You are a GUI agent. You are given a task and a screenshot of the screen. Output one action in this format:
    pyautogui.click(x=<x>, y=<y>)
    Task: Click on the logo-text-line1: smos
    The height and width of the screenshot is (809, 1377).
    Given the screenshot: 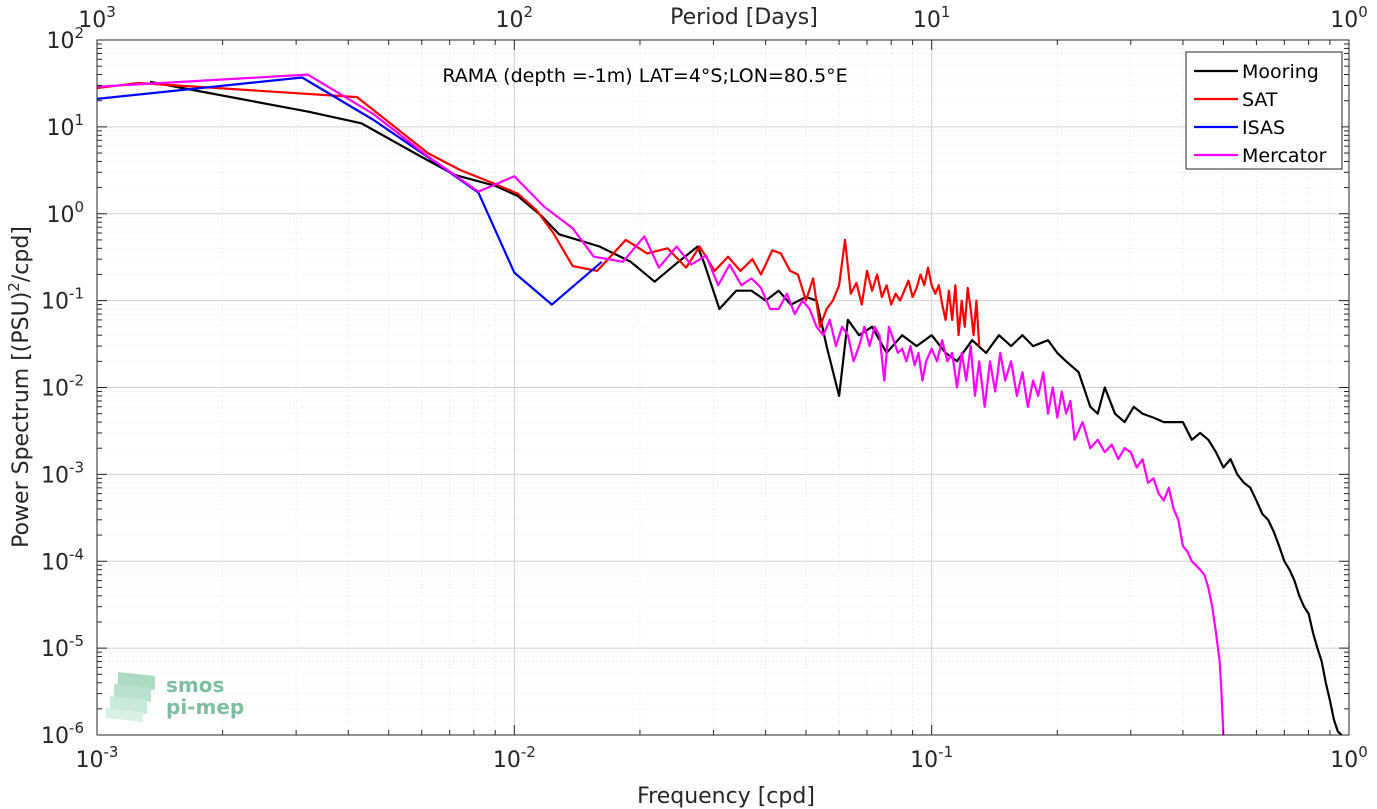 What is the action you would take?
    pyautogui.click(x=195, y=685)
    